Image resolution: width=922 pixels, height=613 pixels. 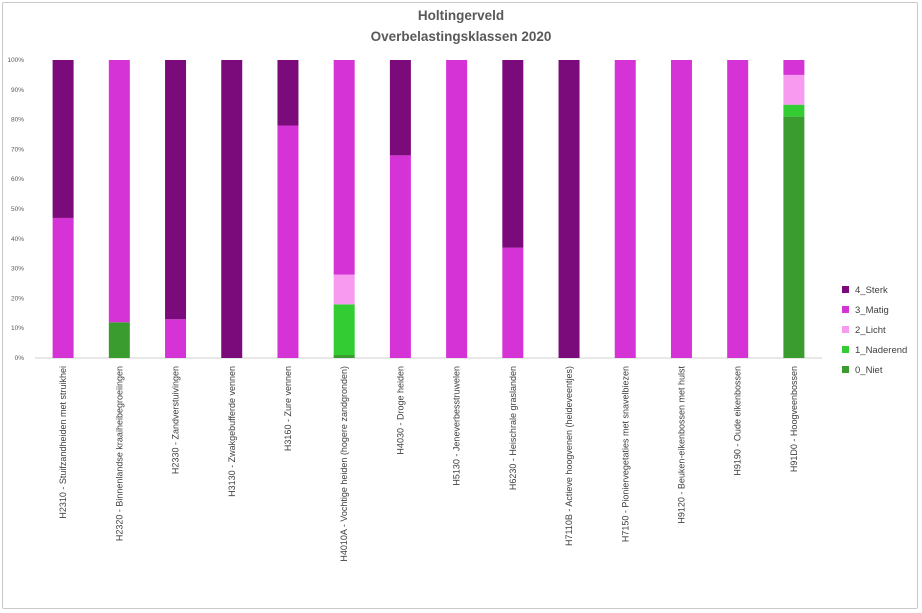 What do you see at coordinates (63, 442) in the screenshot?
I see `x-category-label: H2310 - Stuifzandheiden met struikhei` at bounding box center [63, 442].